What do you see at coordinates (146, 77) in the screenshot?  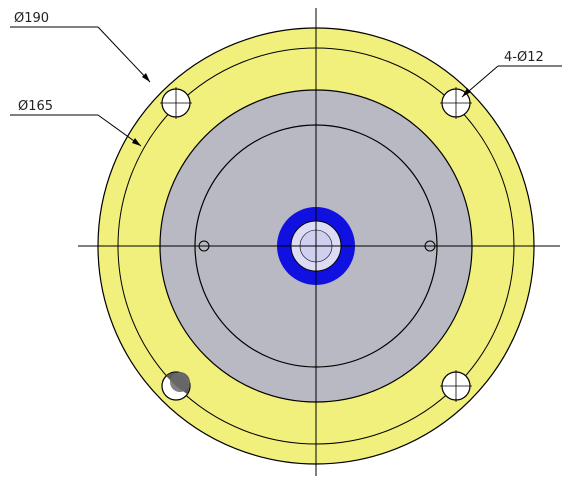 I see `leader-190-arrow` at bounding box center [146, 77].